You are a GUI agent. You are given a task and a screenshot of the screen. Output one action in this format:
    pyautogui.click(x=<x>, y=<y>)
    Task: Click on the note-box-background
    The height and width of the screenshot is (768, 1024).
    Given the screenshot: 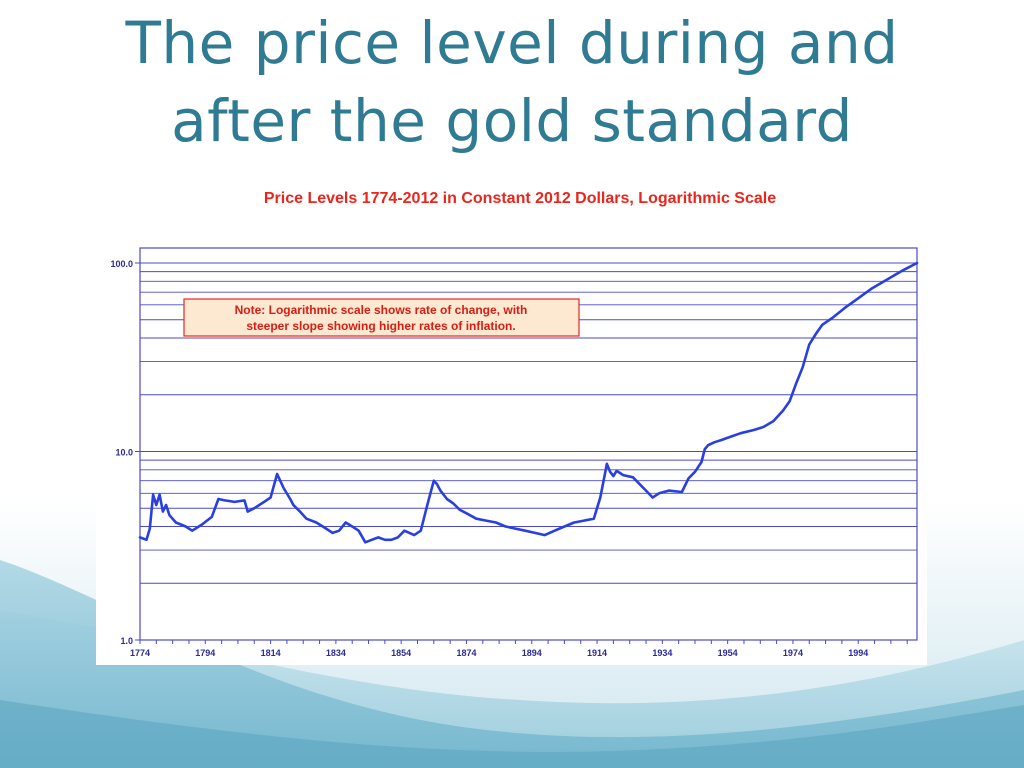 What is the action you would take?
    pyautogui.click(x=381, y=317)
    